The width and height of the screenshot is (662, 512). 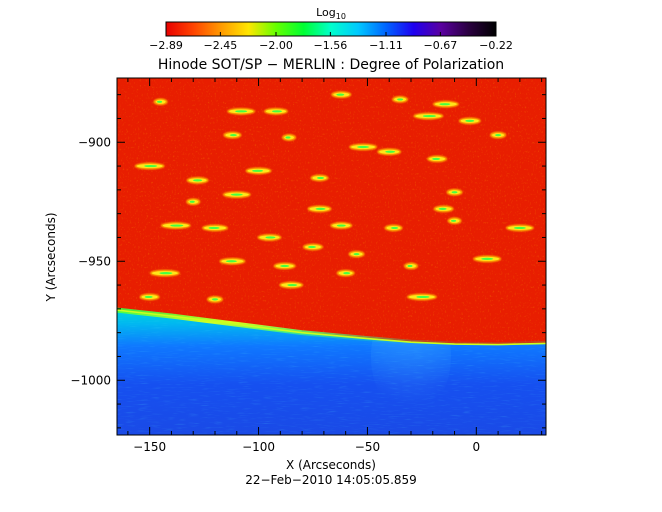 I want to click on limb-line, so click(x=331, y=327).